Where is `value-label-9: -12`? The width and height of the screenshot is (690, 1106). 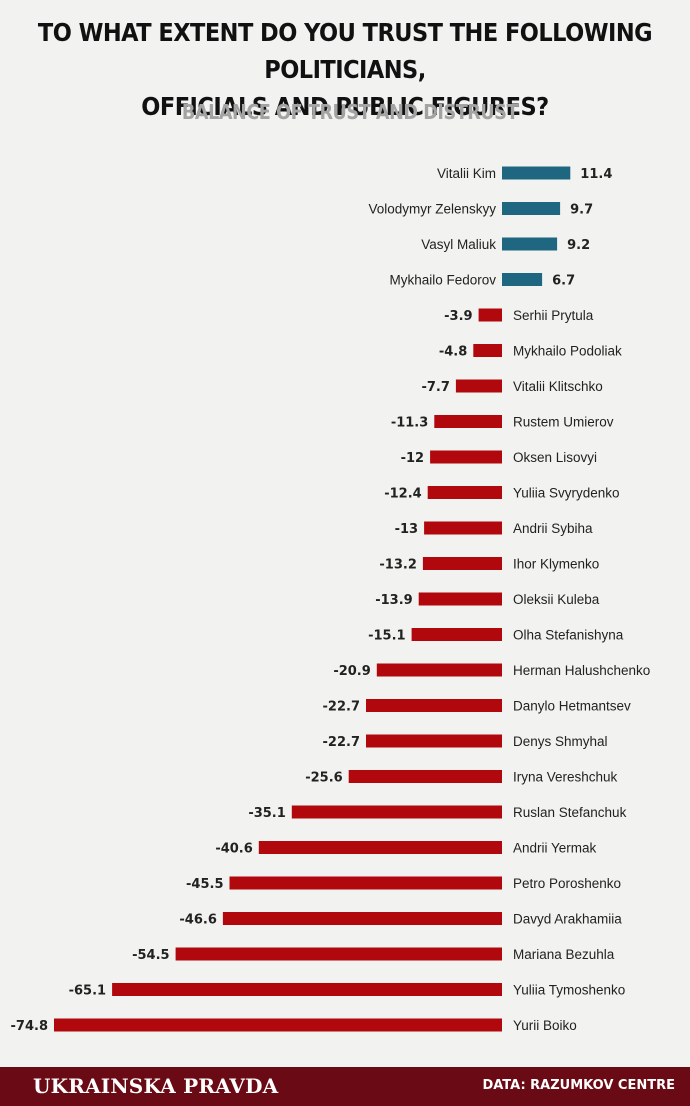
value-label-9: -12 is located at coordinates (413, 458).